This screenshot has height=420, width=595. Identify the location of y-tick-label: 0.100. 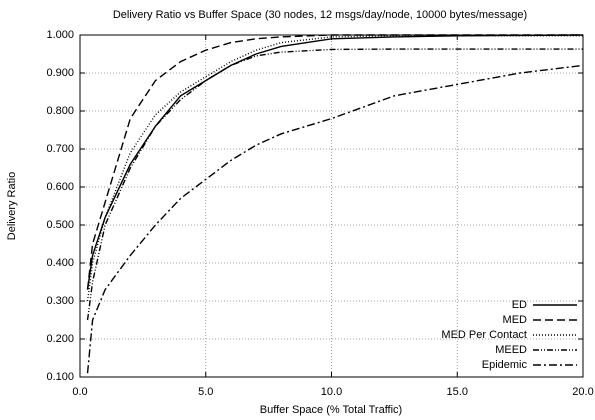
(60, 377).